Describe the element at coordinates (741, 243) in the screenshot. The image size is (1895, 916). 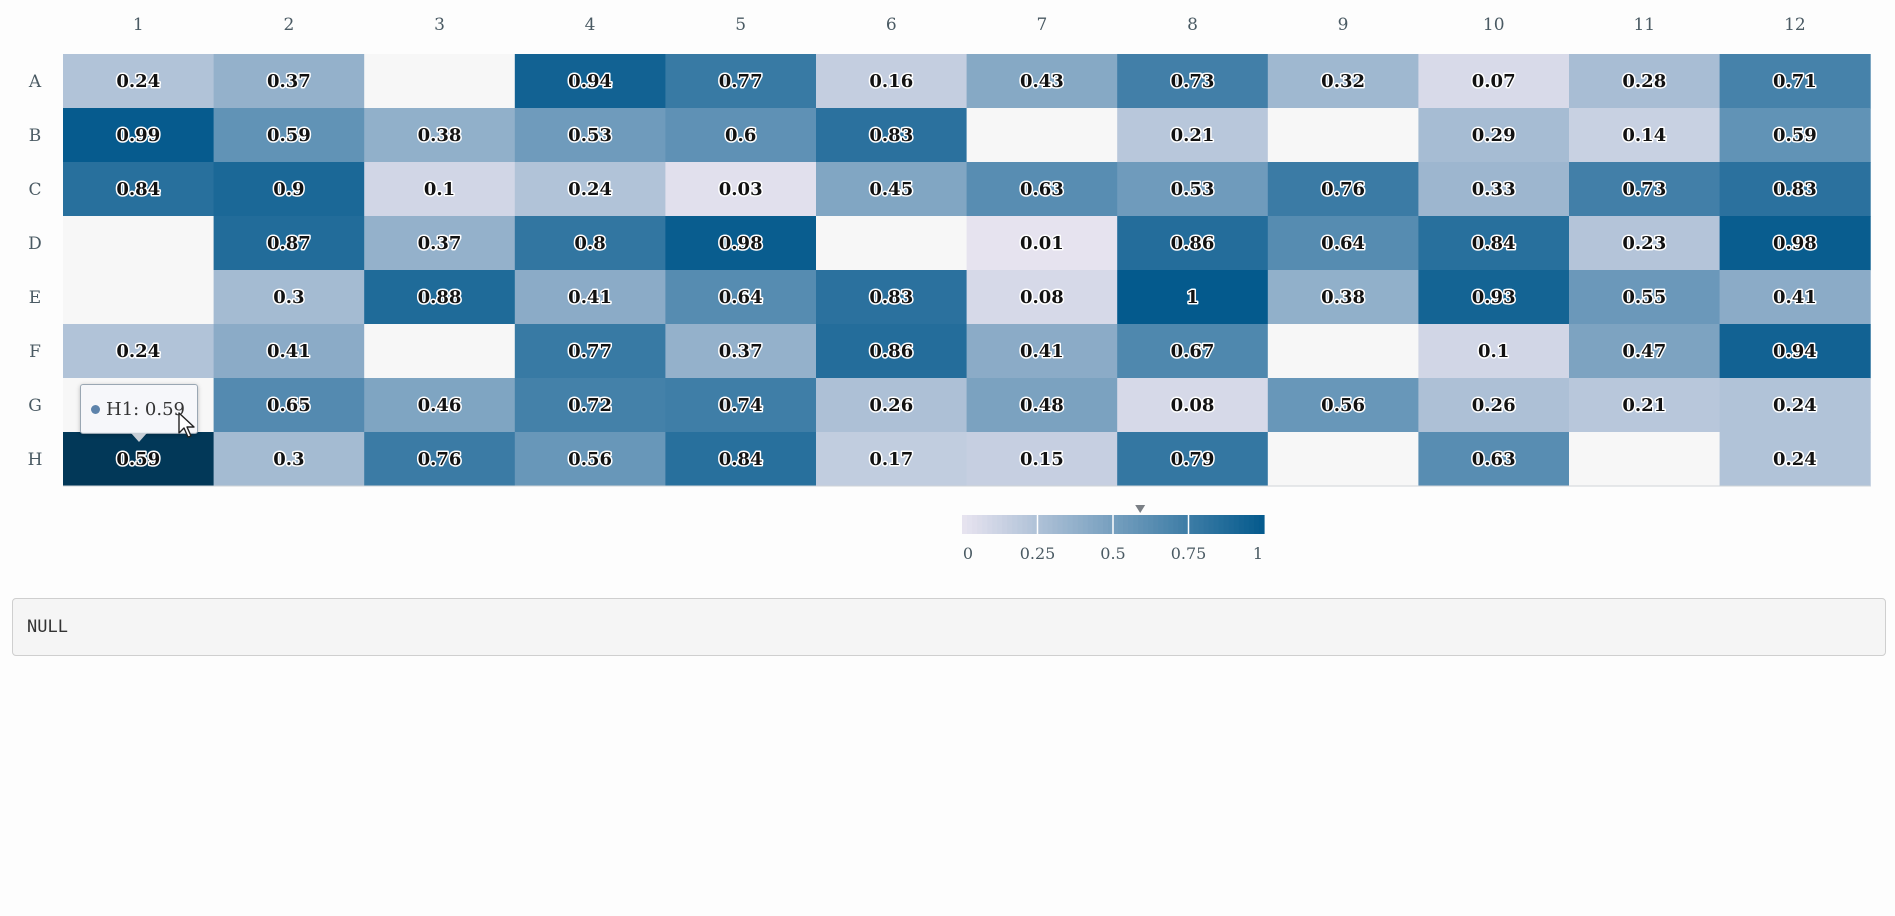
I see `cell-value-label: 0.98` at that location.